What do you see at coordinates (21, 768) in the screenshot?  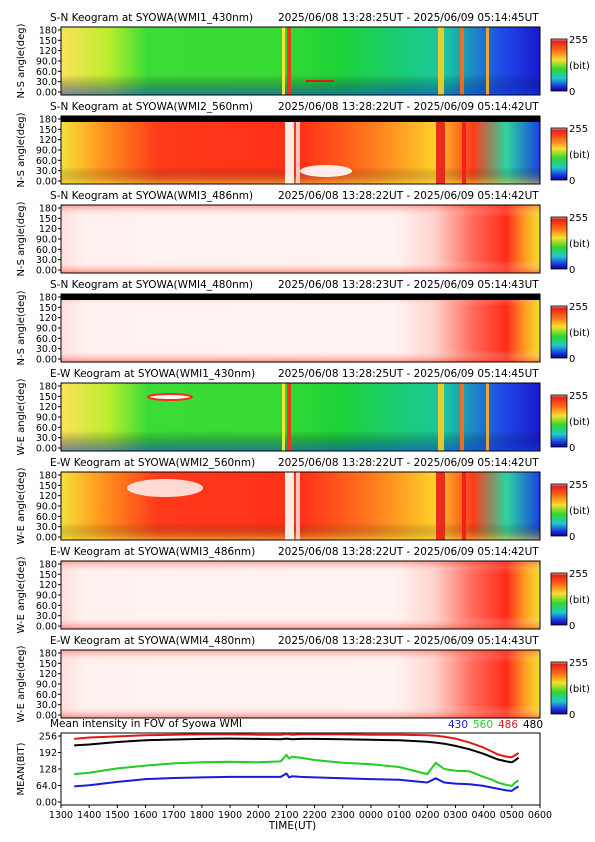 I see `y-axis-label: MEAN(BIT)` at bounding box center [21, 768].